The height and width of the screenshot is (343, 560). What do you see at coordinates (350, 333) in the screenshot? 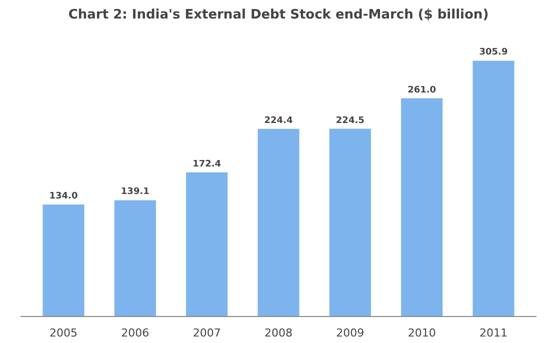
I see `x-tick-label: 2009` at bounding box center [350, 333].